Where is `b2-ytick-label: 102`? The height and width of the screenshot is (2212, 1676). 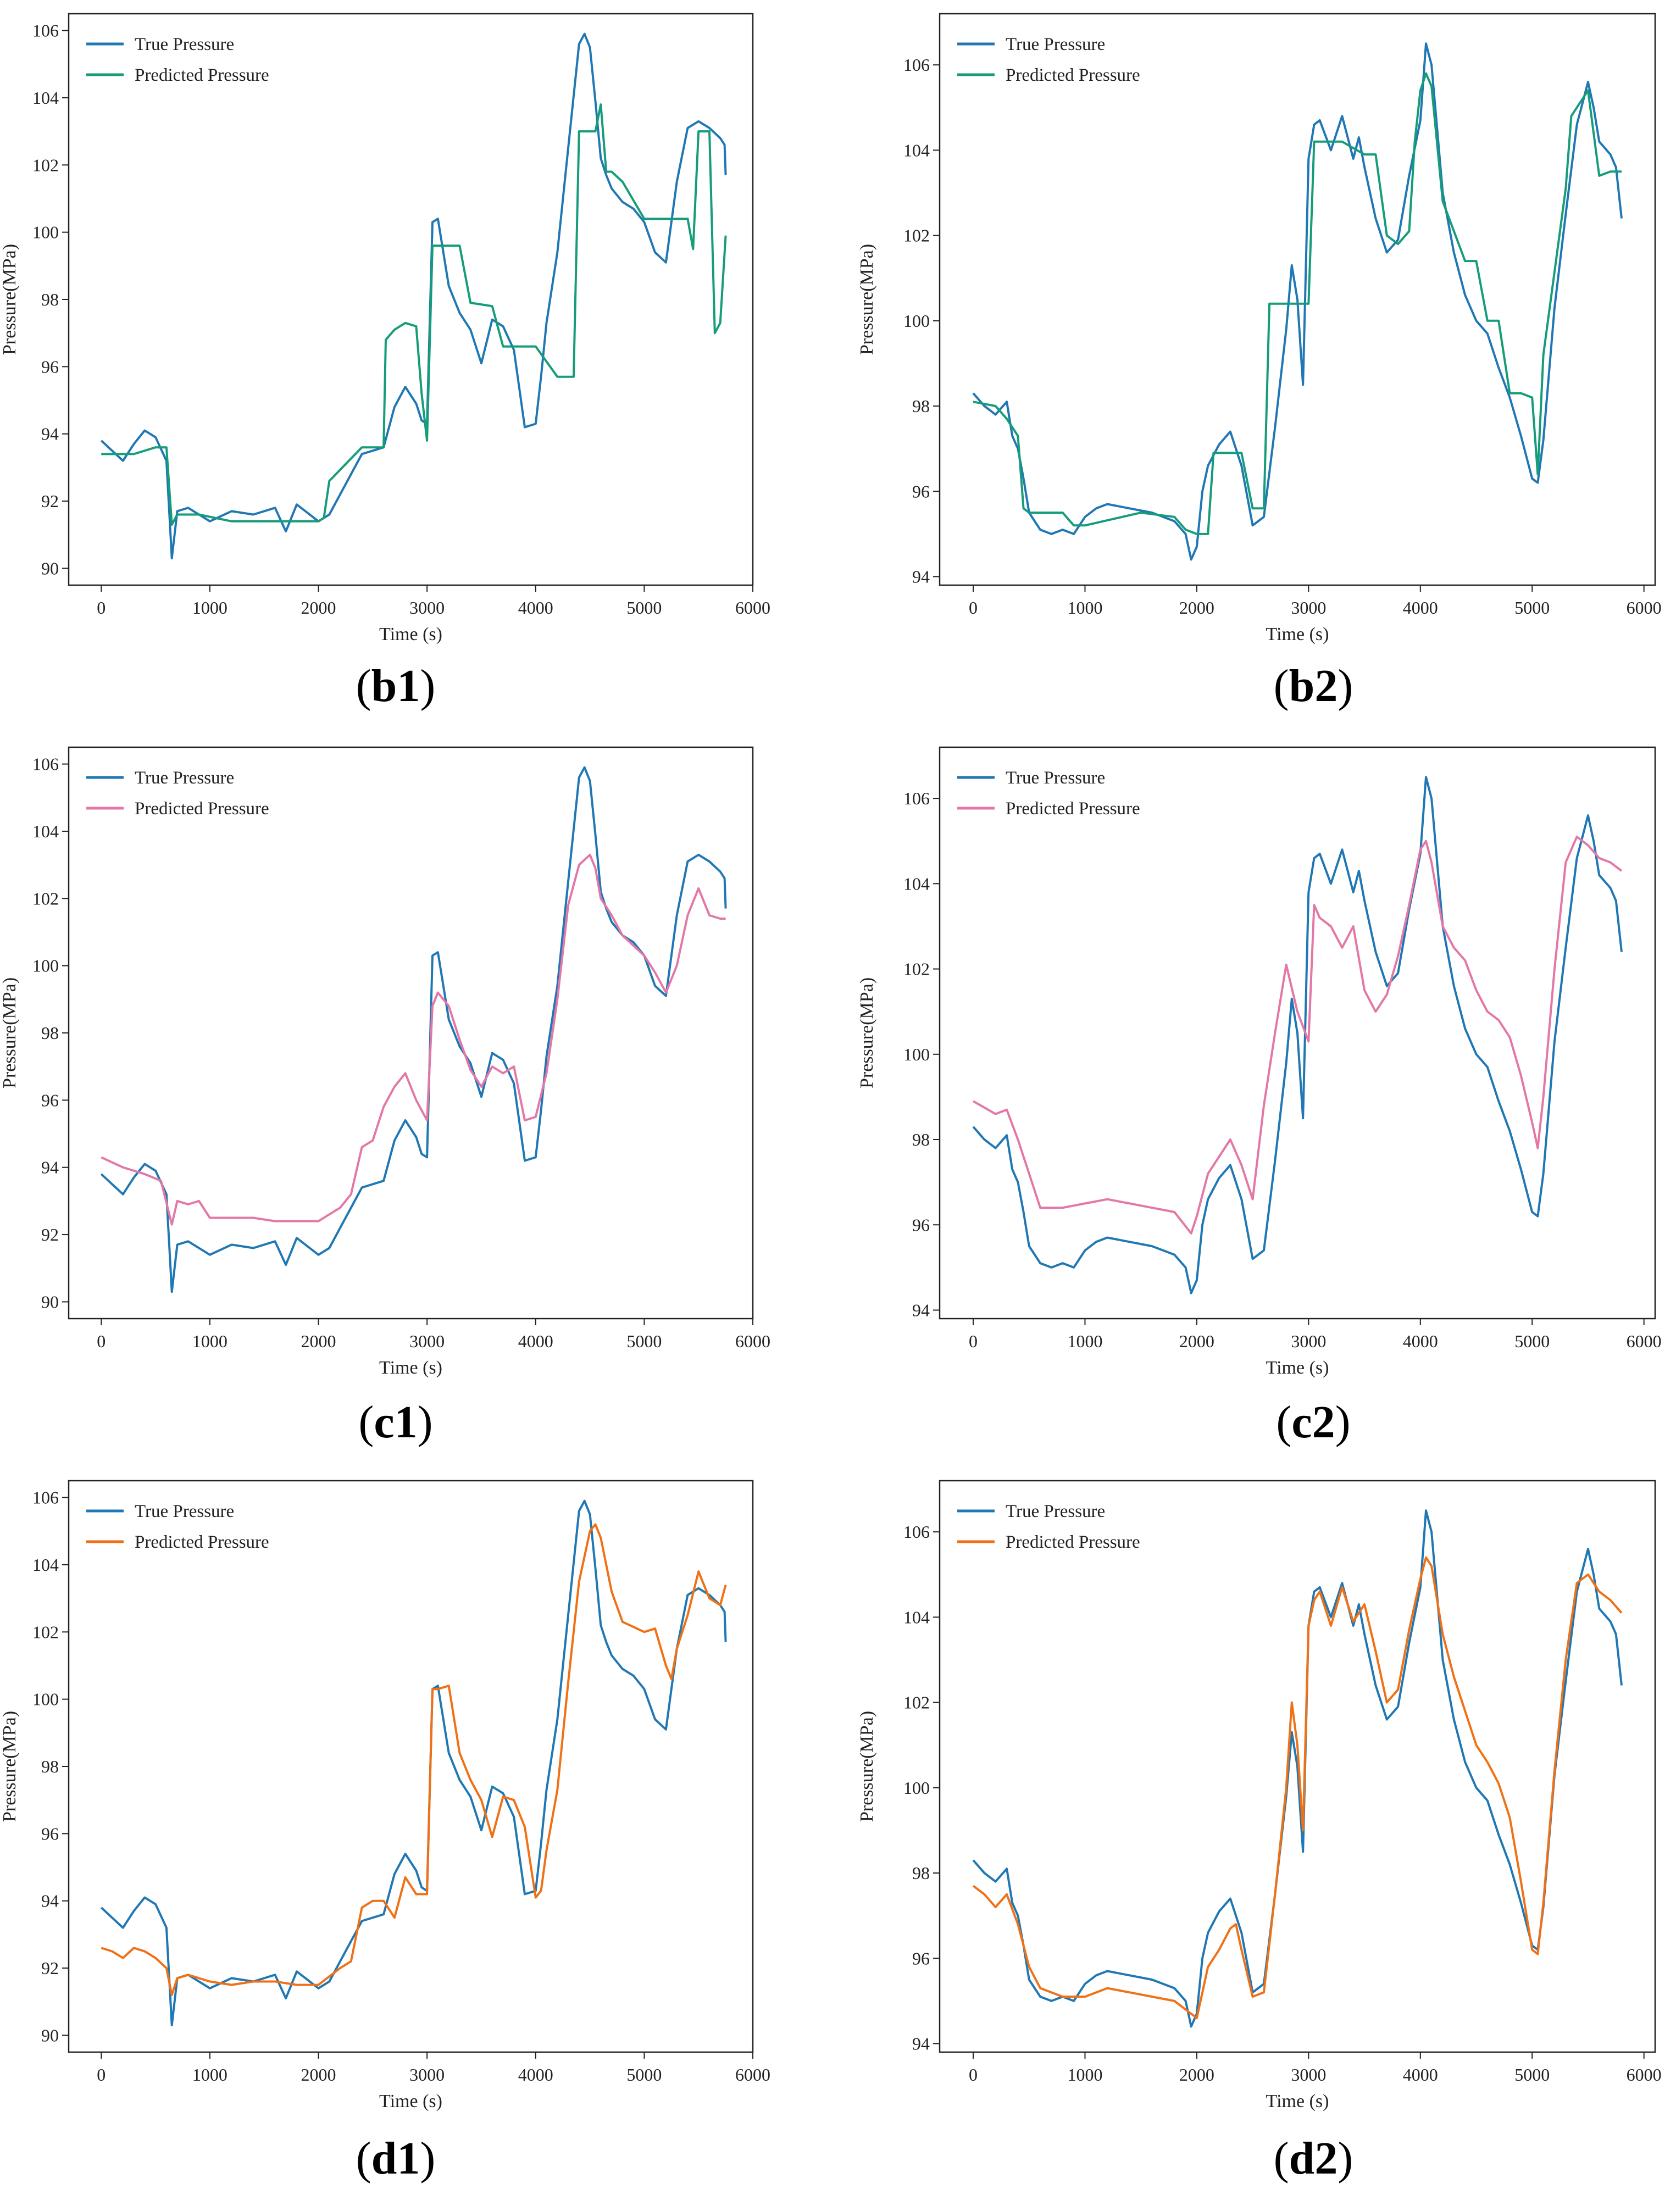
b2-ytick-label: 102 is located at coordinates (916, 236).